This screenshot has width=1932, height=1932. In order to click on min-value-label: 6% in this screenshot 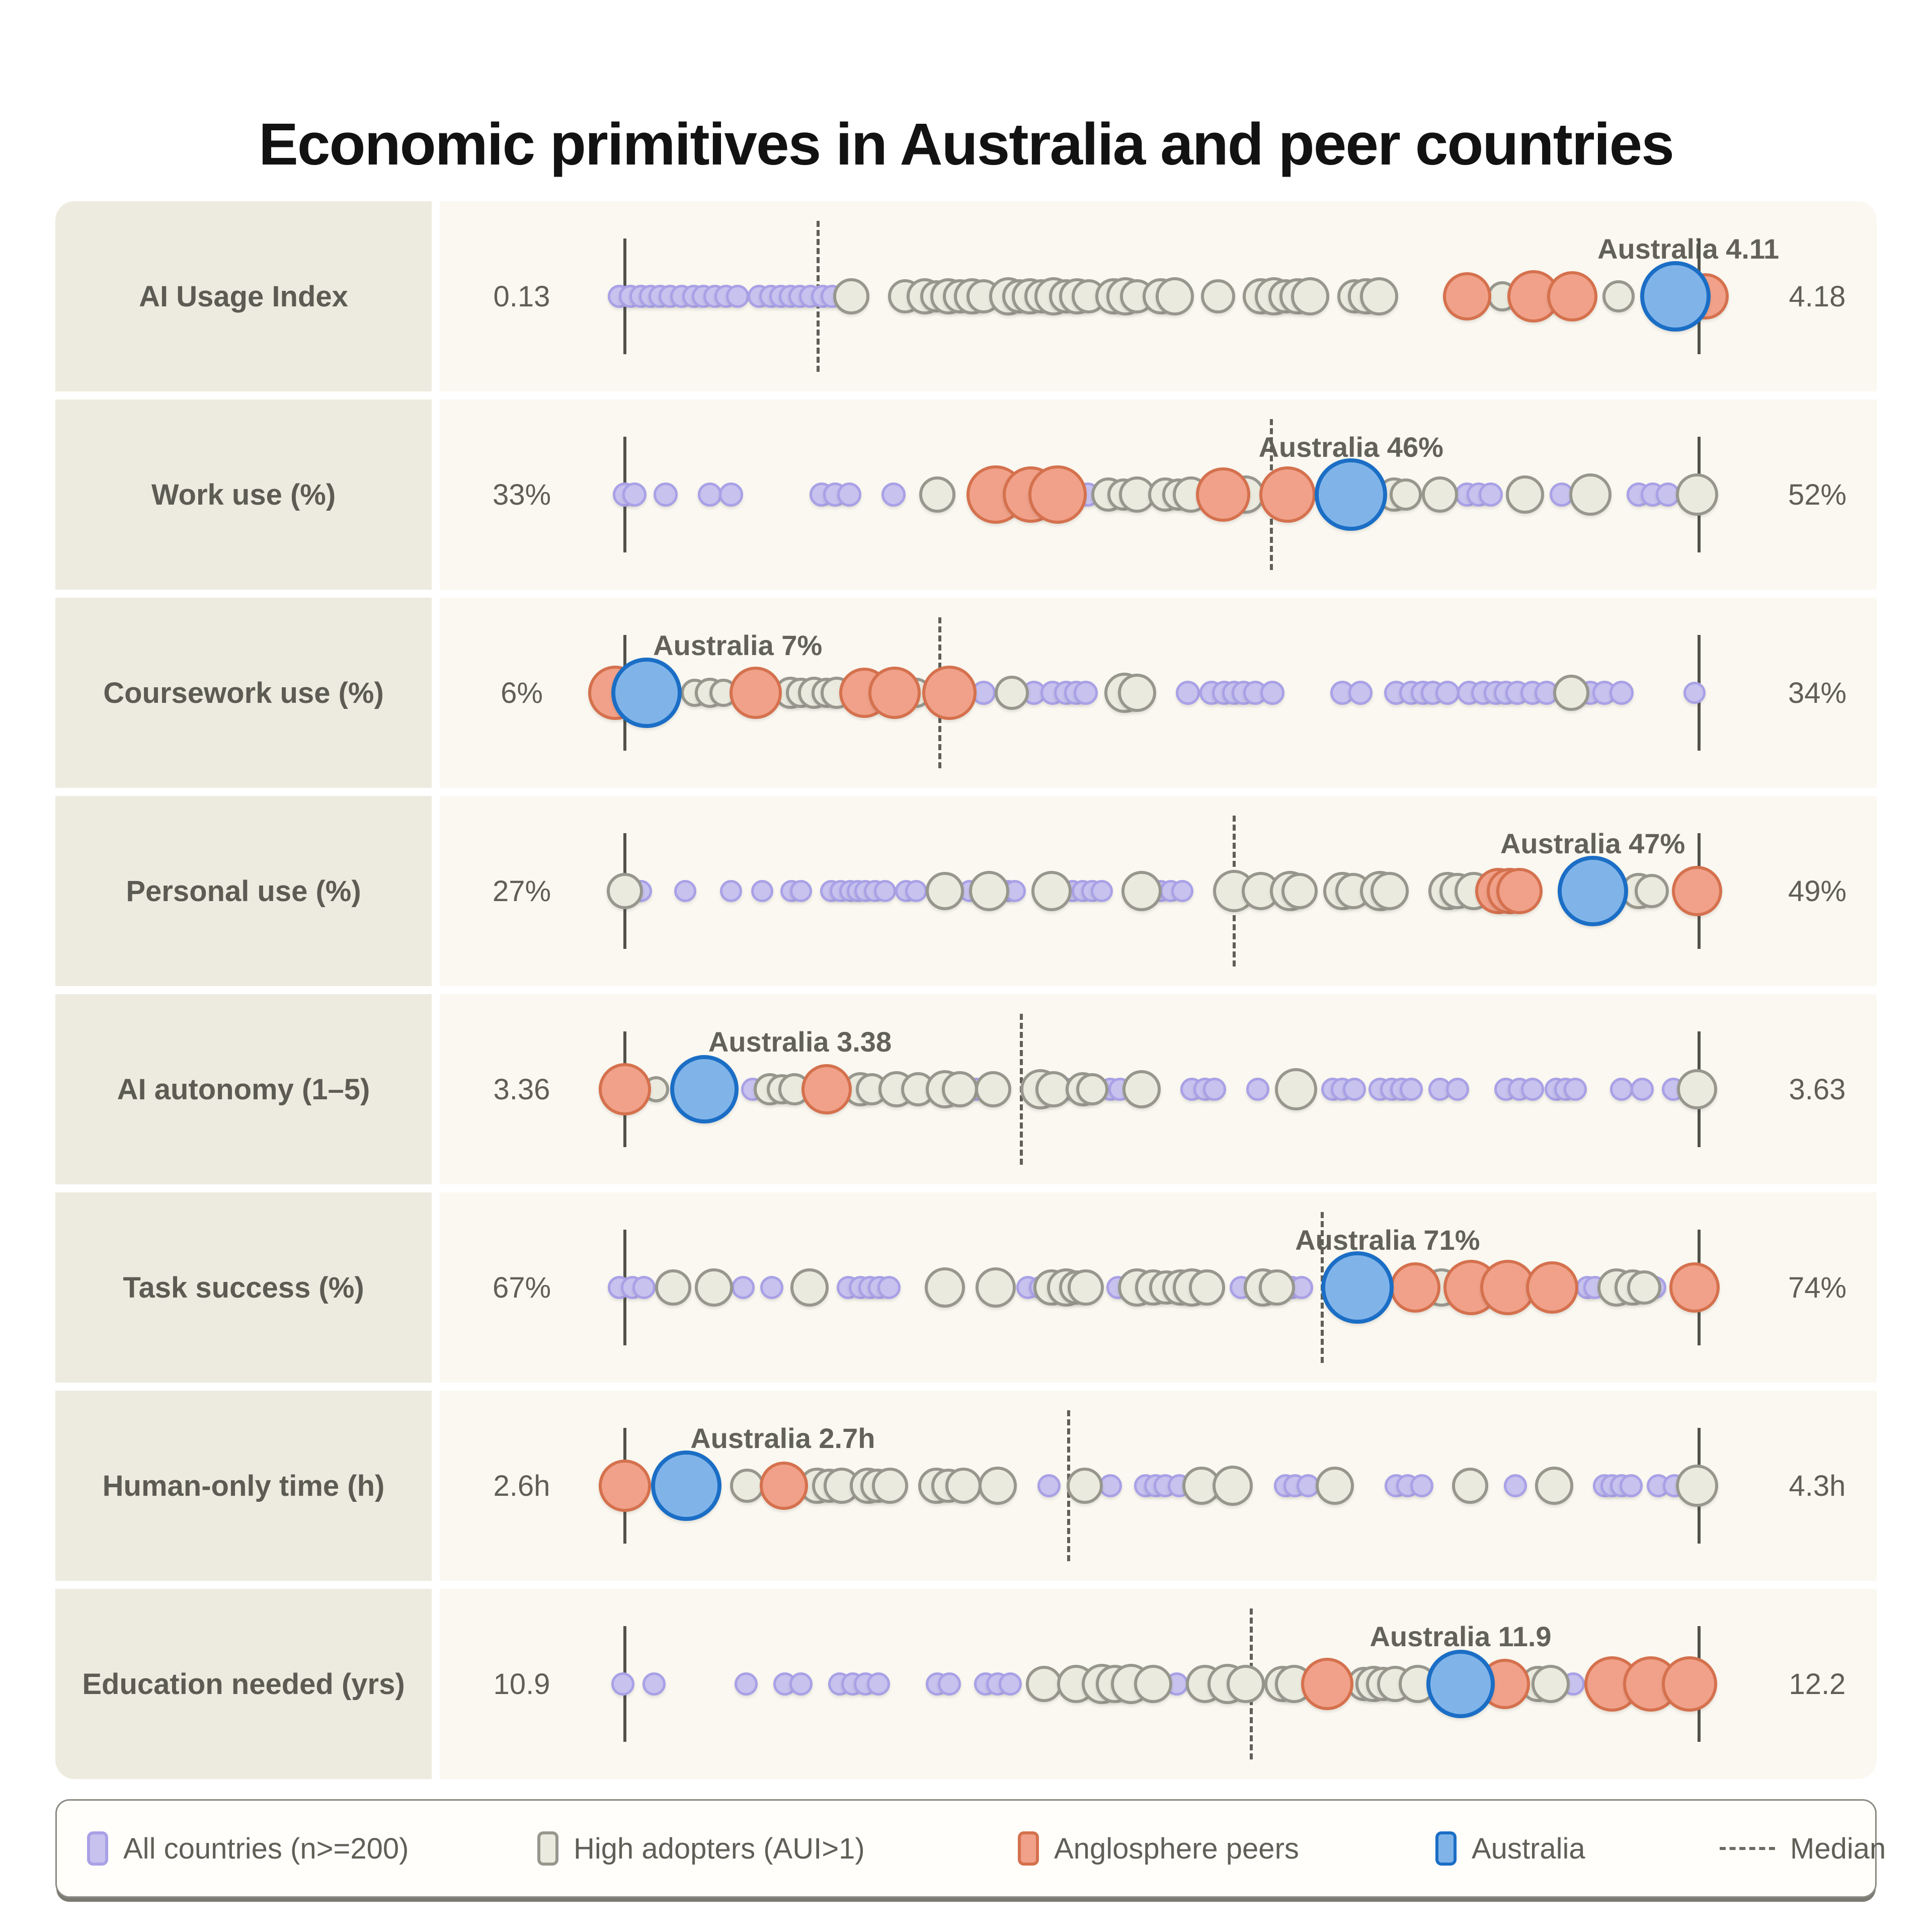, I will do `click(522, 693)`.